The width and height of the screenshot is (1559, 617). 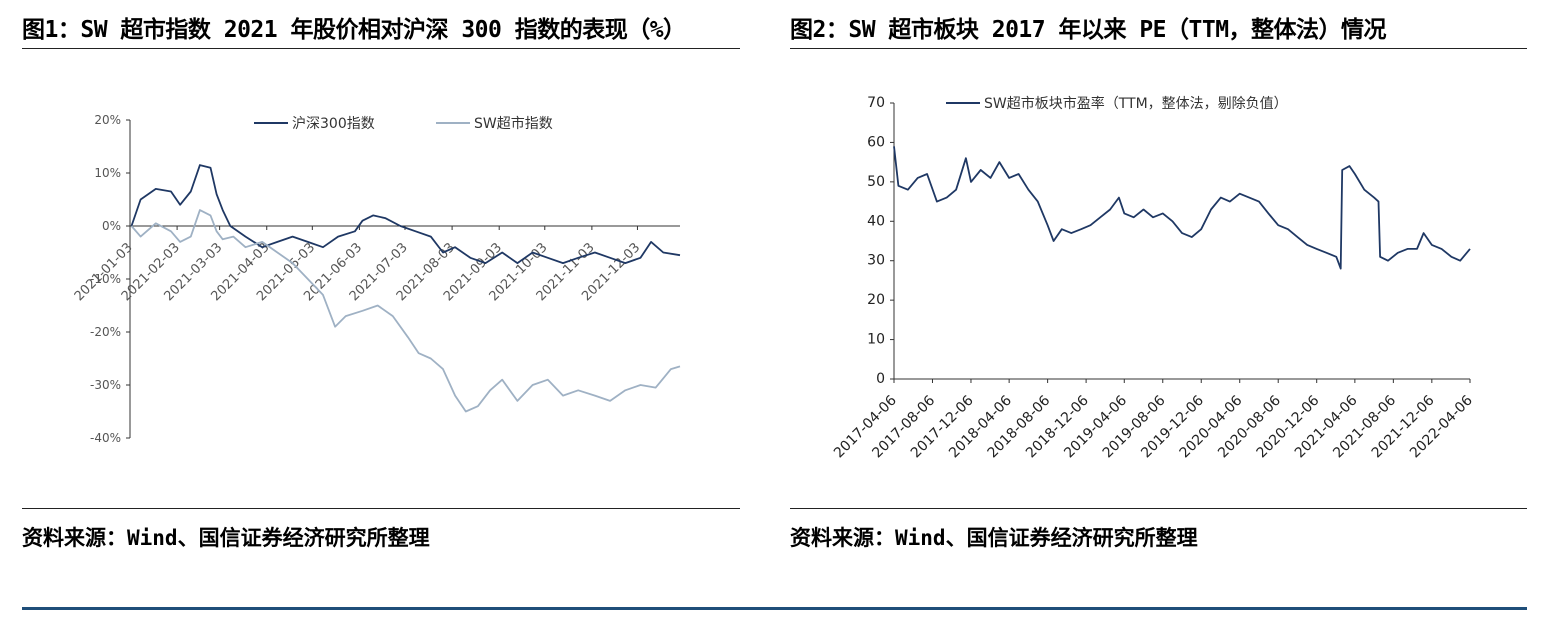 What do you see at coordinates (1158, 48) in the screenshot?
I see `figure-2-top-rule` at bounding box center [1158, 48].